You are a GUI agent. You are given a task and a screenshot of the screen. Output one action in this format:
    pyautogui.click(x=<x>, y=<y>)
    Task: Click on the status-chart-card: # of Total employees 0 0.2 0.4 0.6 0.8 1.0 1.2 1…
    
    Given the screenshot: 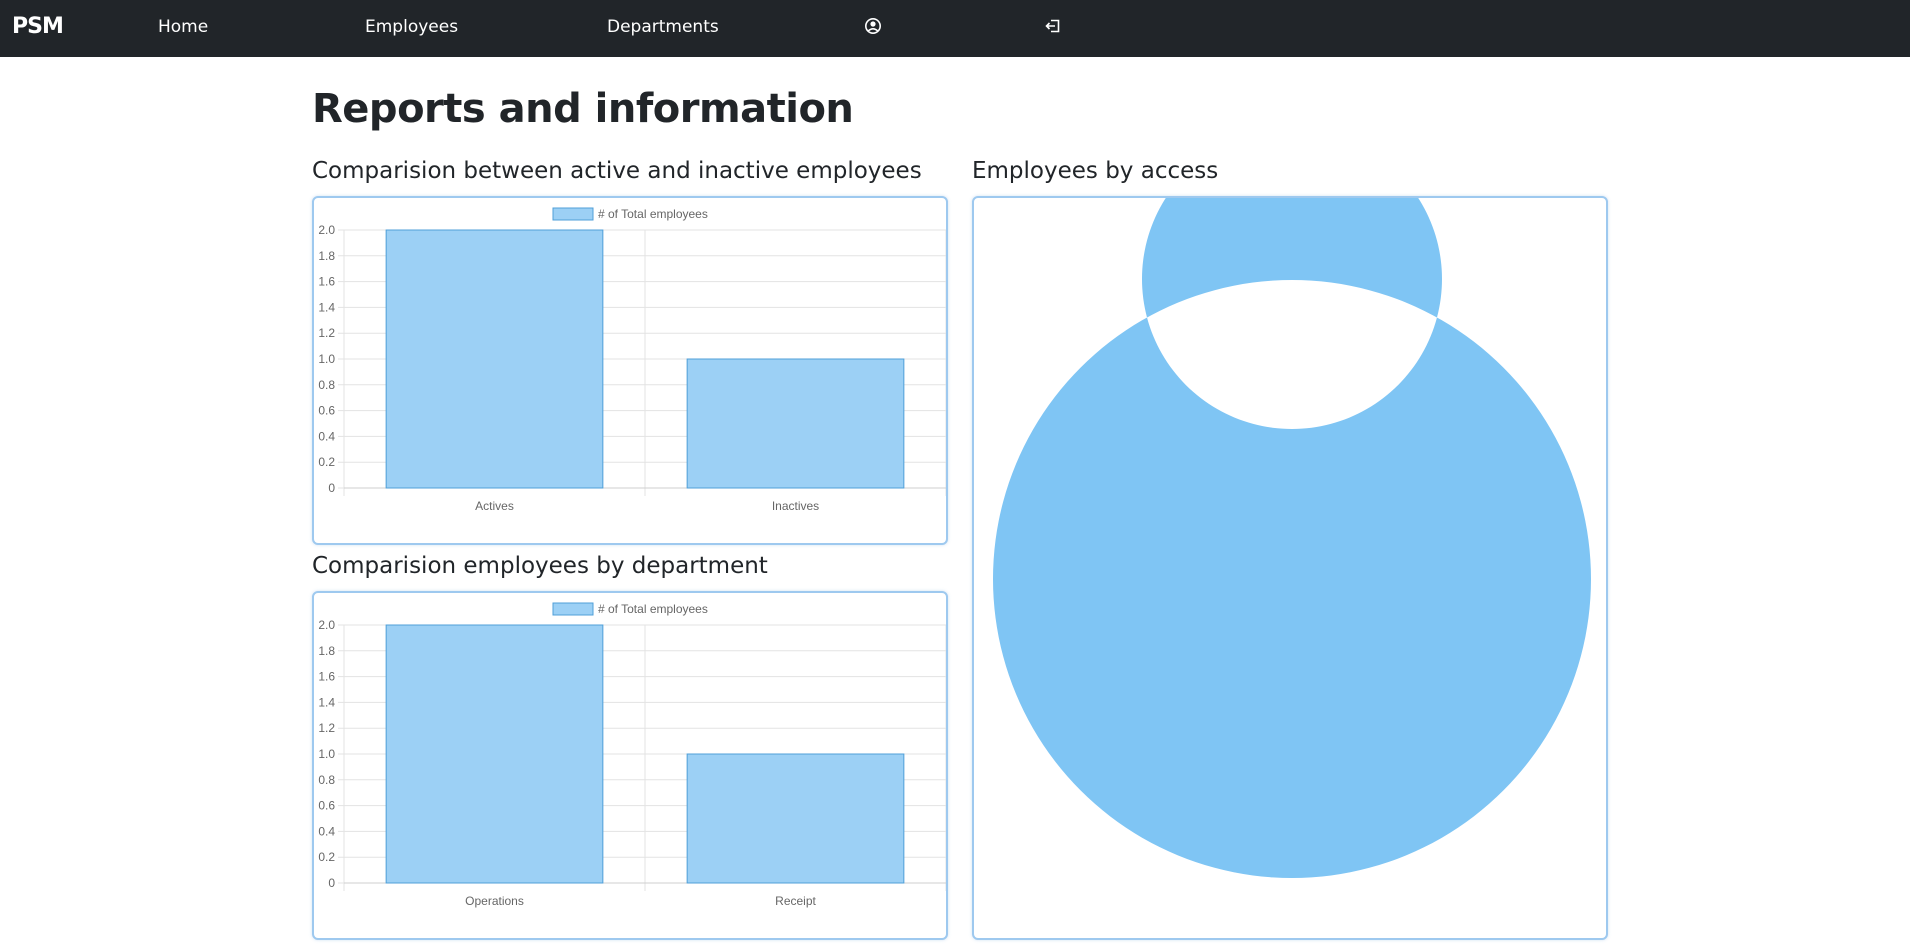 What is the action you would take?
    pyautogui.click(x=630, y=370)
    